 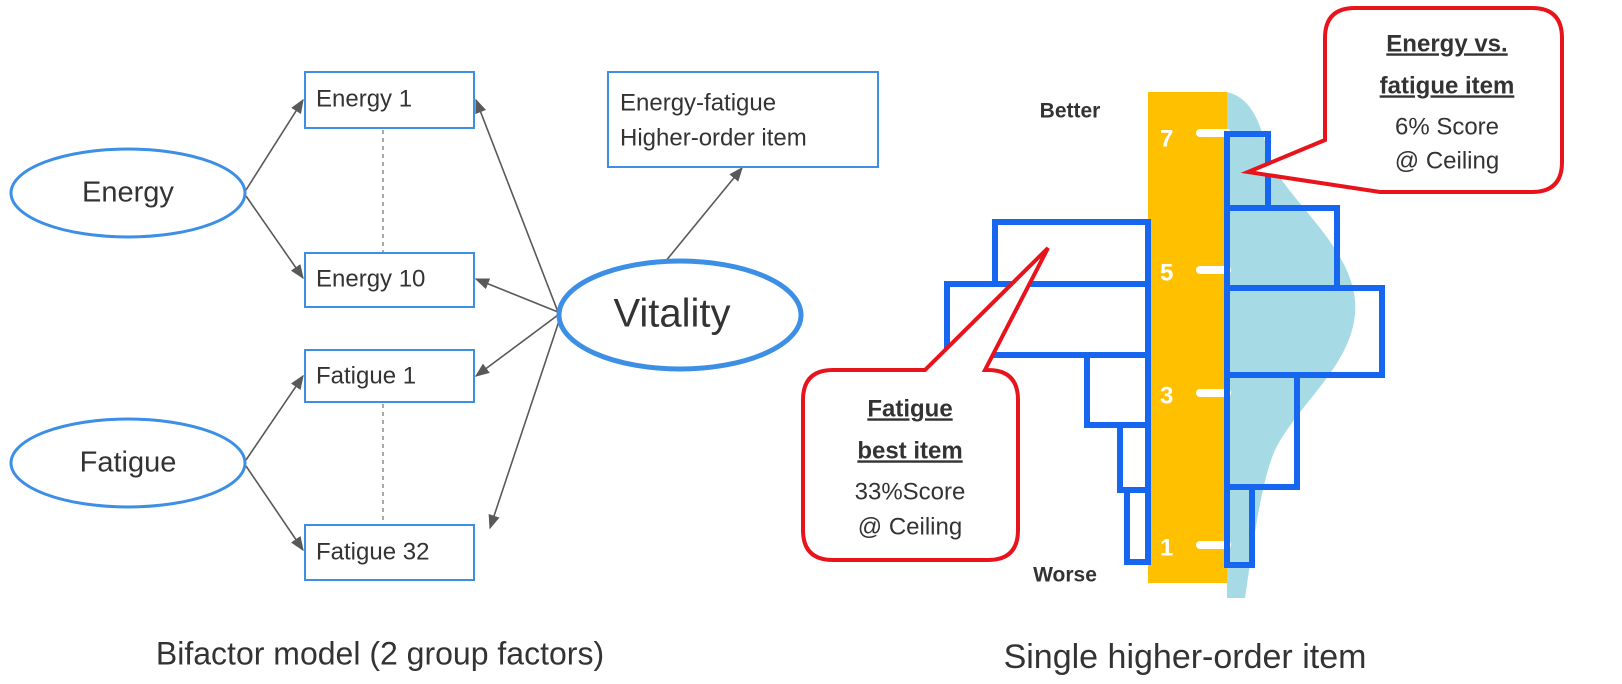 I want to click on scale-end-label: Better, so click(x=1070, y=111).